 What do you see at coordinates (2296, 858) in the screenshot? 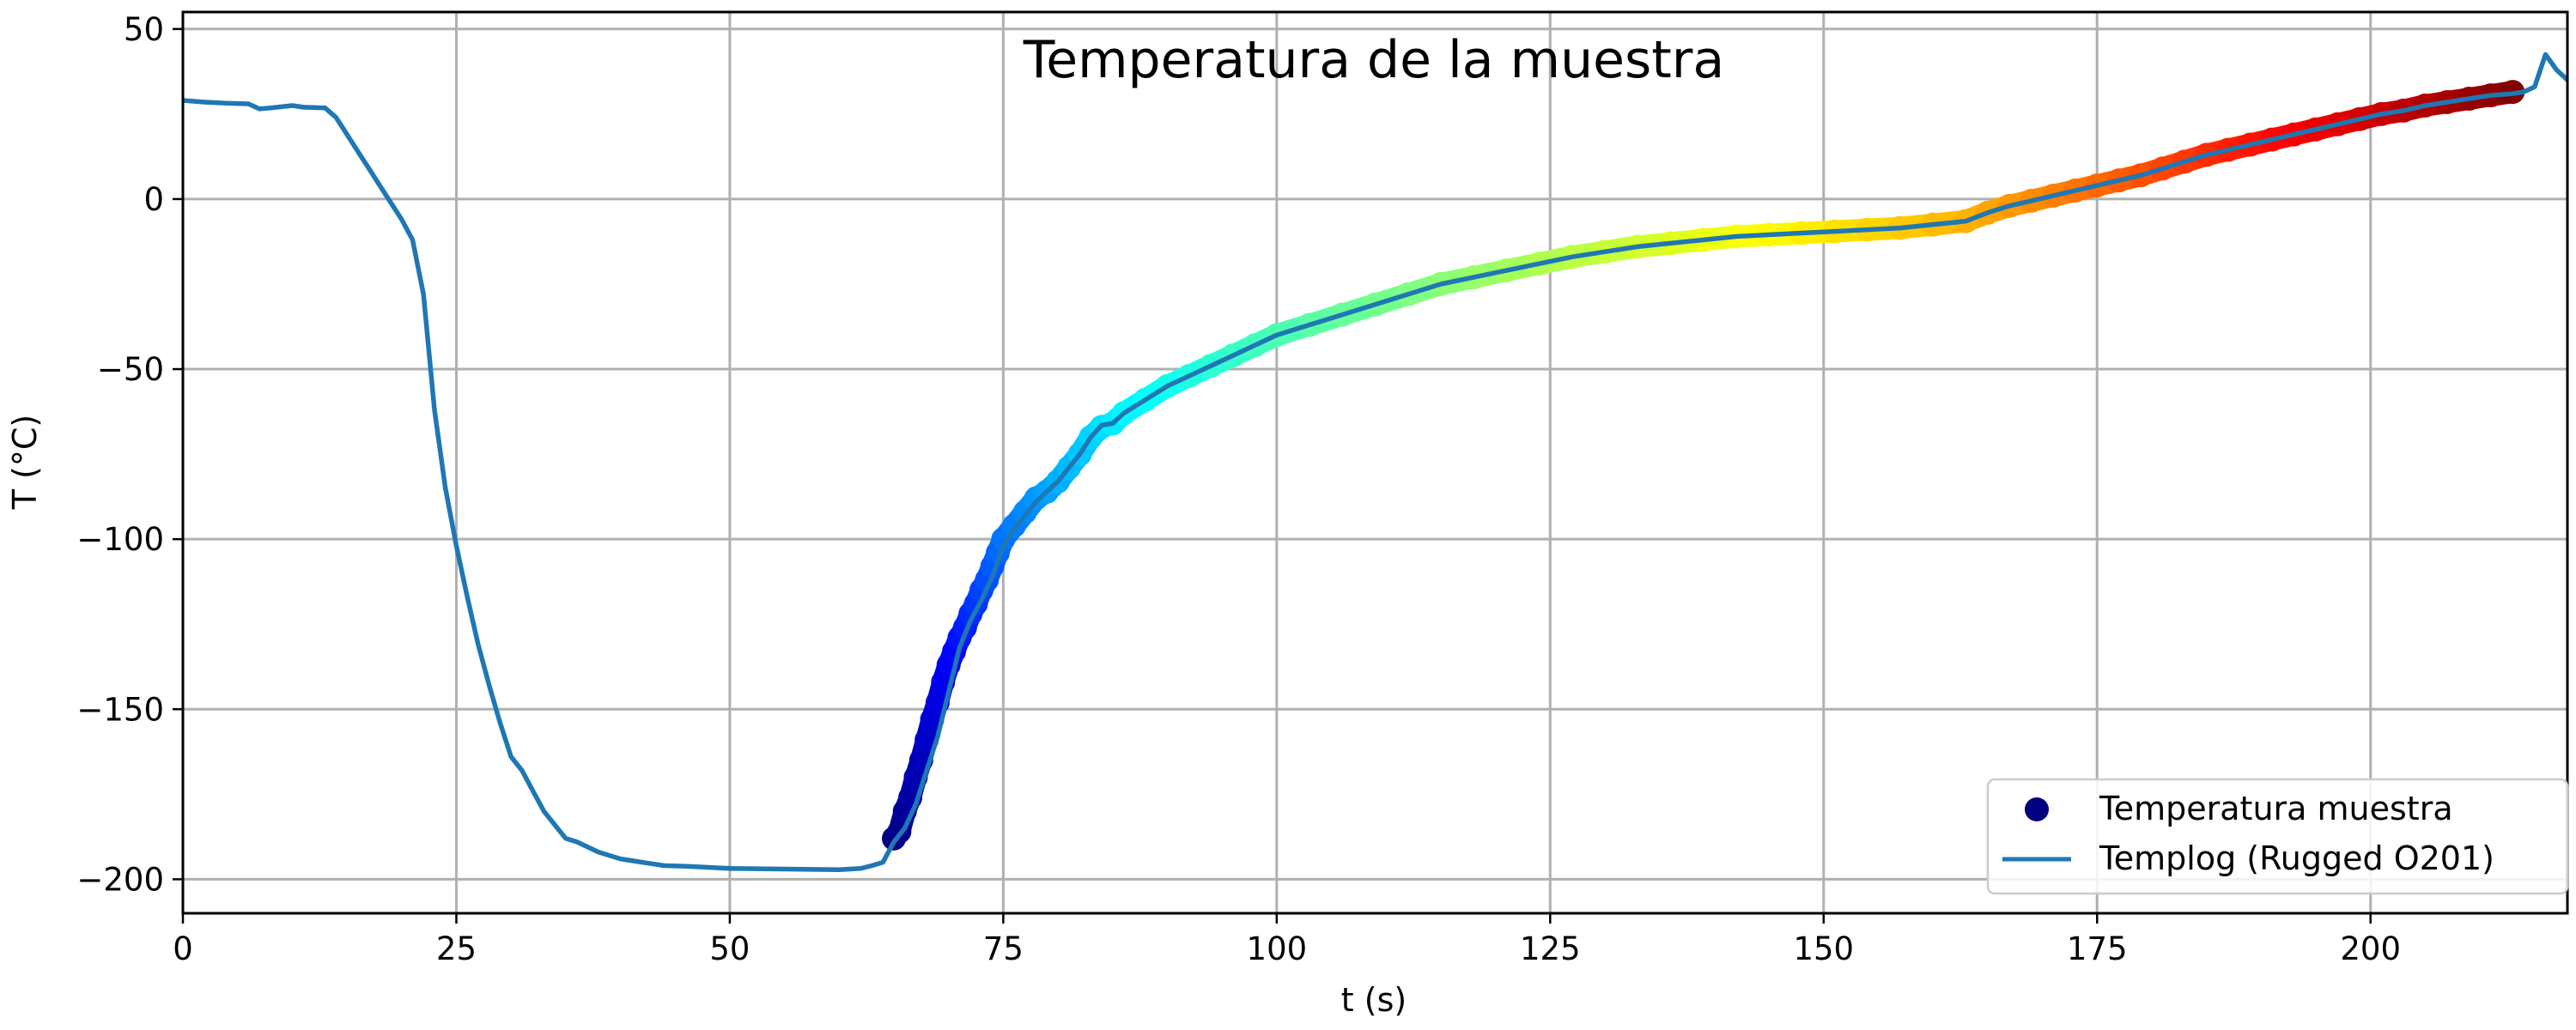
I see `legend-label-templog: Templog (Rugged O201)` at bounding box center [2296, 858].